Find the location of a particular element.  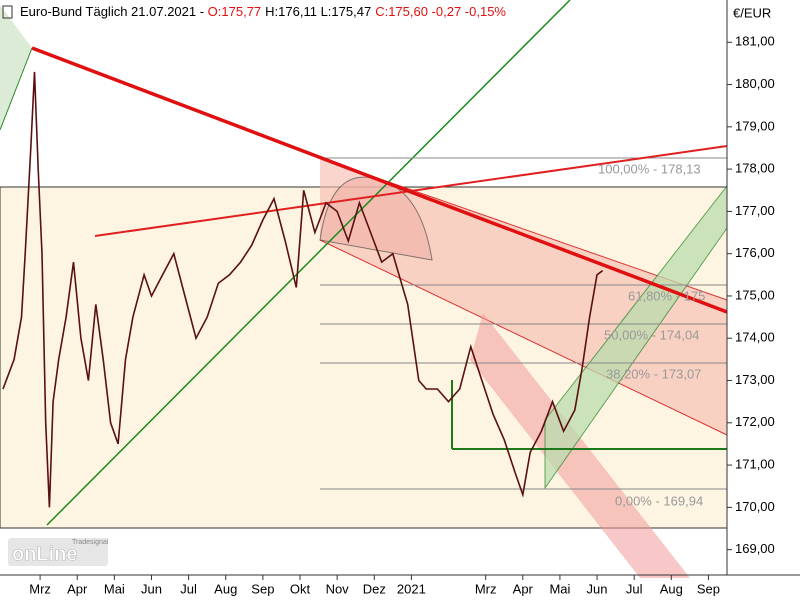

y-tick-label: 170,00 is located at coordinates (755, 506).